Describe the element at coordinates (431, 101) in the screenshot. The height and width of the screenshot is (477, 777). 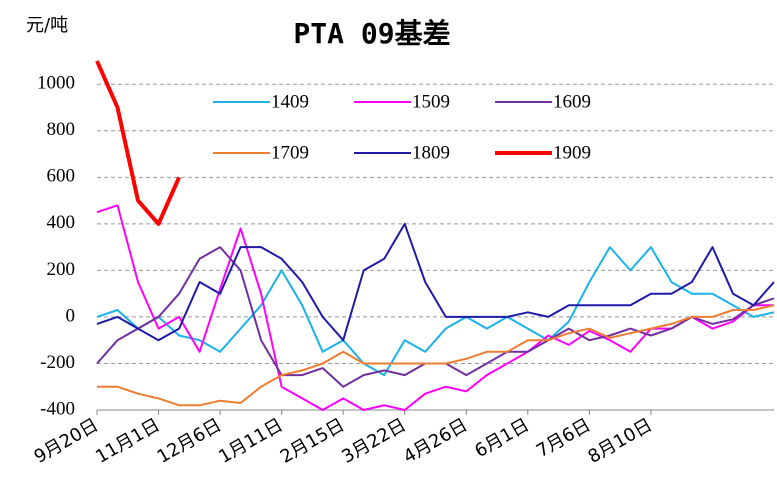
I see `legend-label: 1509` at that location.